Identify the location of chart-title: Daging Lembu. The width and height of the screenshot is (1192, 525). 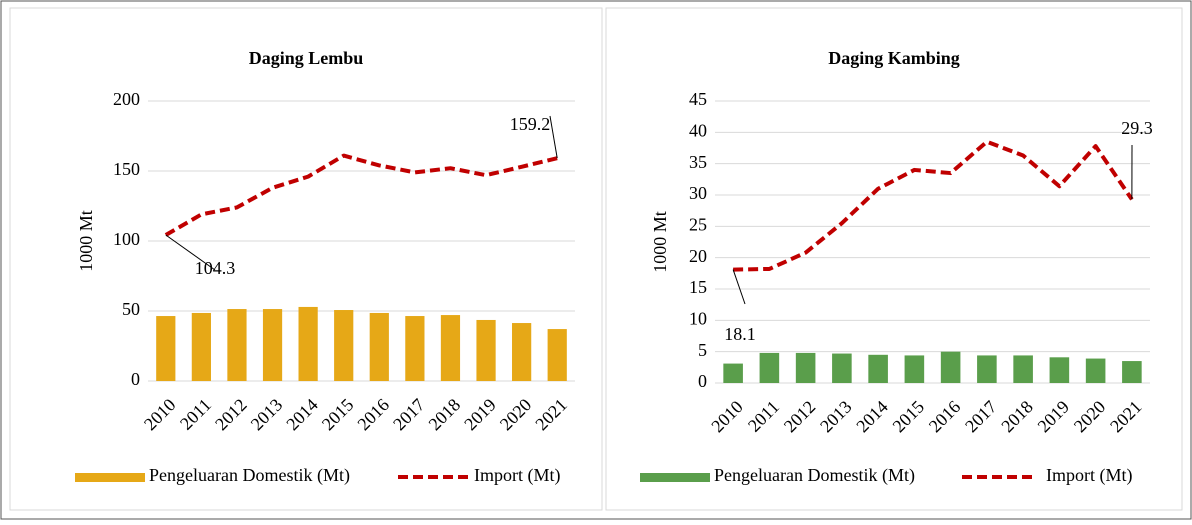
(306, 58).